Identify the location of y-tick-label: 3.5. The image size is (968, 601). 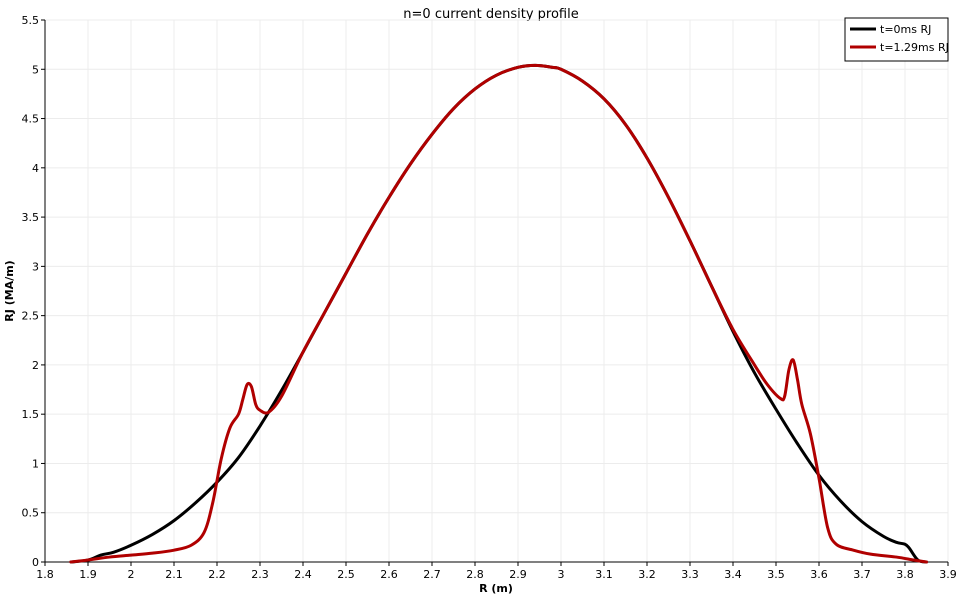
(31, 217).